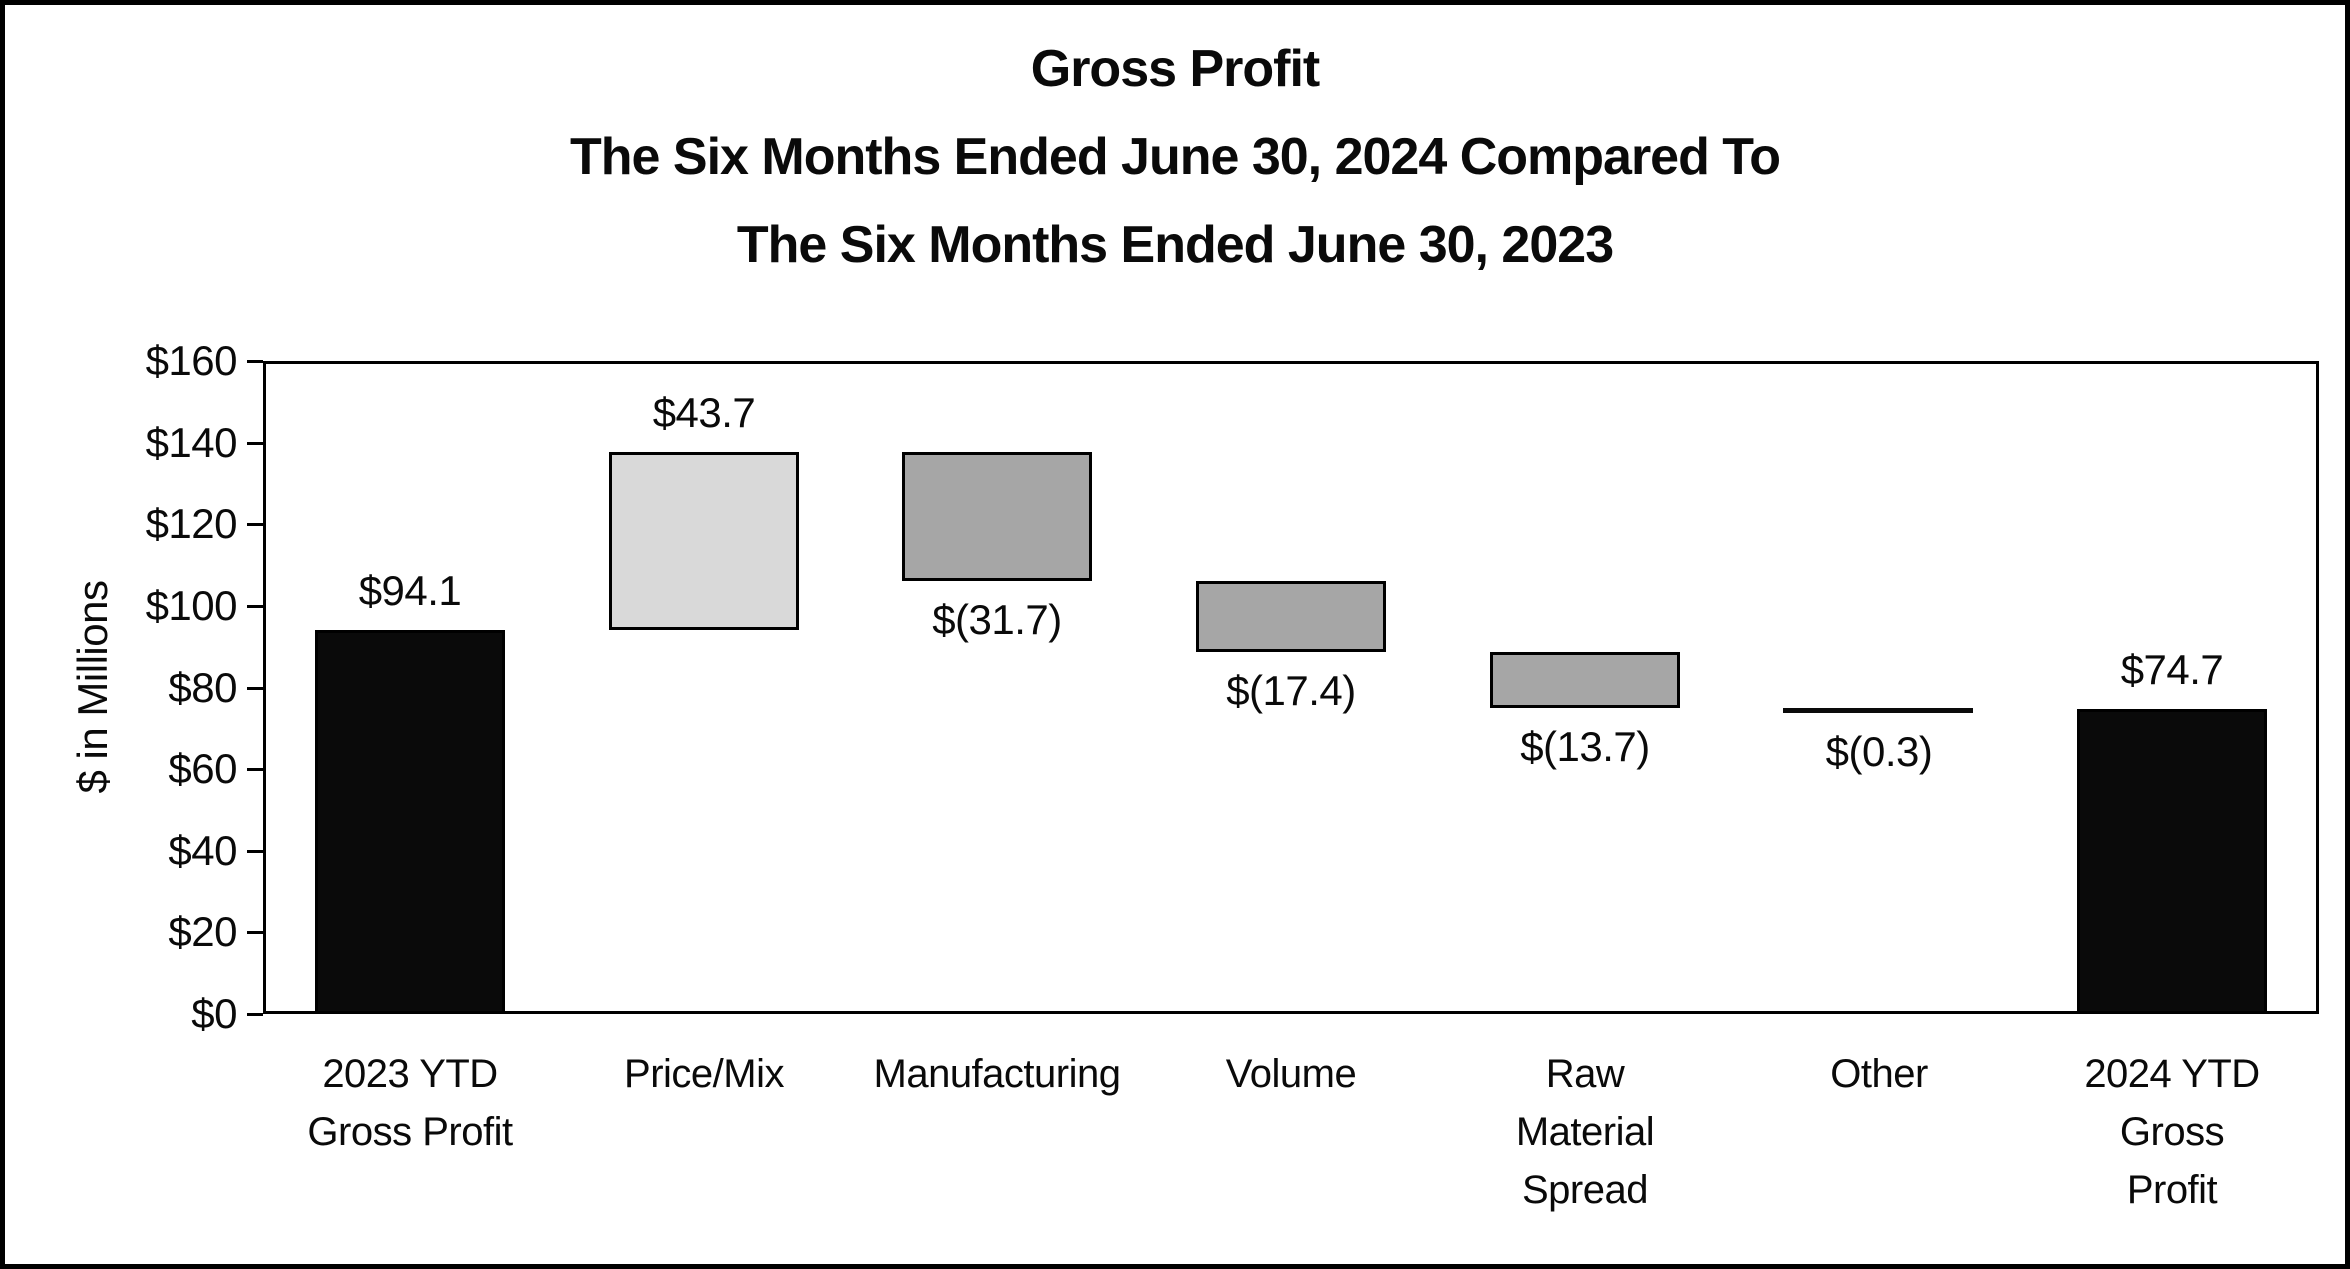 The width and height of the screenshot is (2350, 1269). Describe the element at coordinates (1175, 69) in the screenshot. I see `chart-title-line-1: Gross Profit` at that location.